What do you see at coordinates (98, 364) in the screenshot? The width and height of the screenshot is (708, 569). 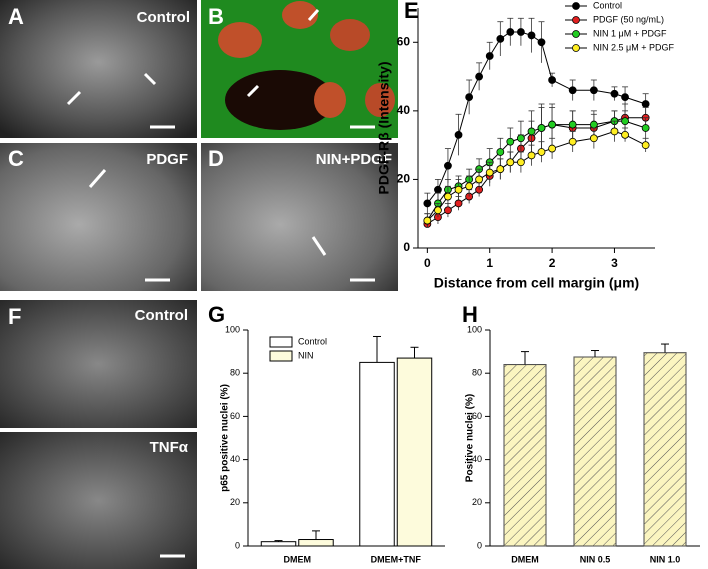 I see `image-f-top` at bounding box center [98, 364].